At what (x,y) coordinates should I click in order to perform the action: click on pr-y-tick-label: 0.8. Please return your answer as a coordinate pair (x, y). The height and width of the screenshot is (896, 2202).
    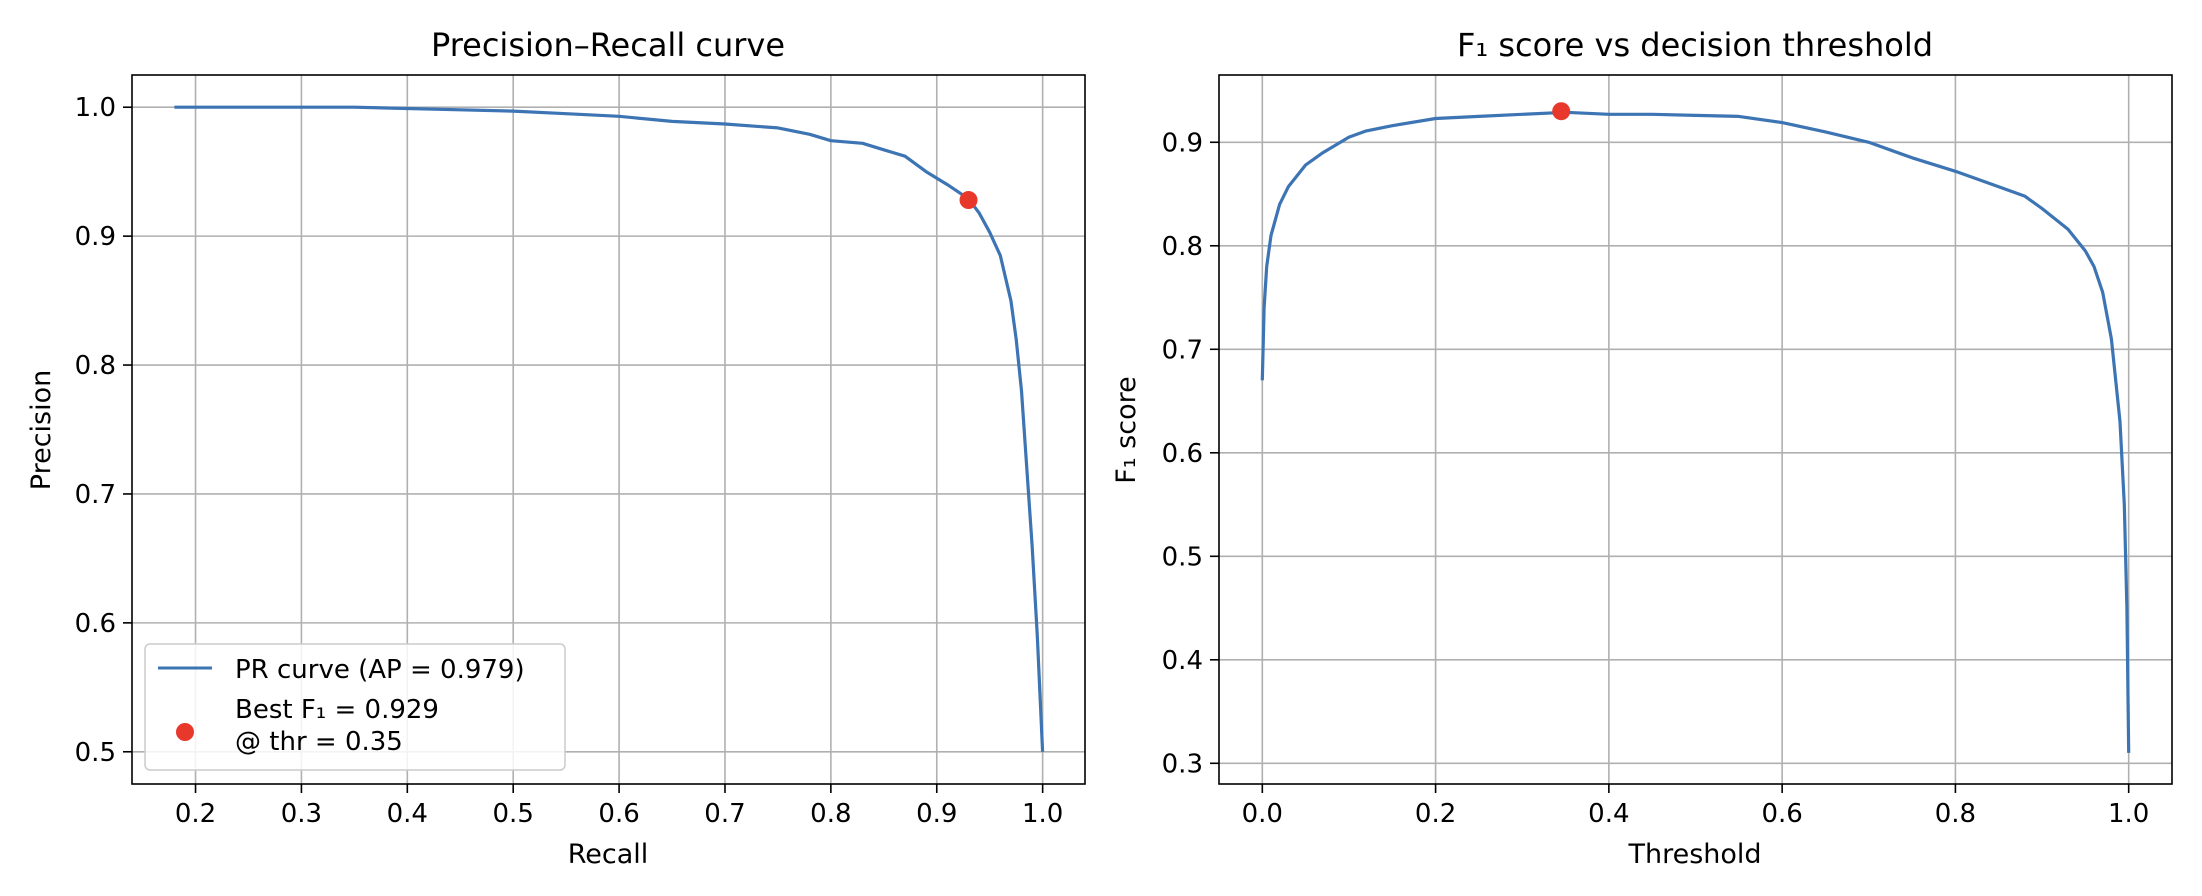
    Looking at the image, I should click on (95, 366).